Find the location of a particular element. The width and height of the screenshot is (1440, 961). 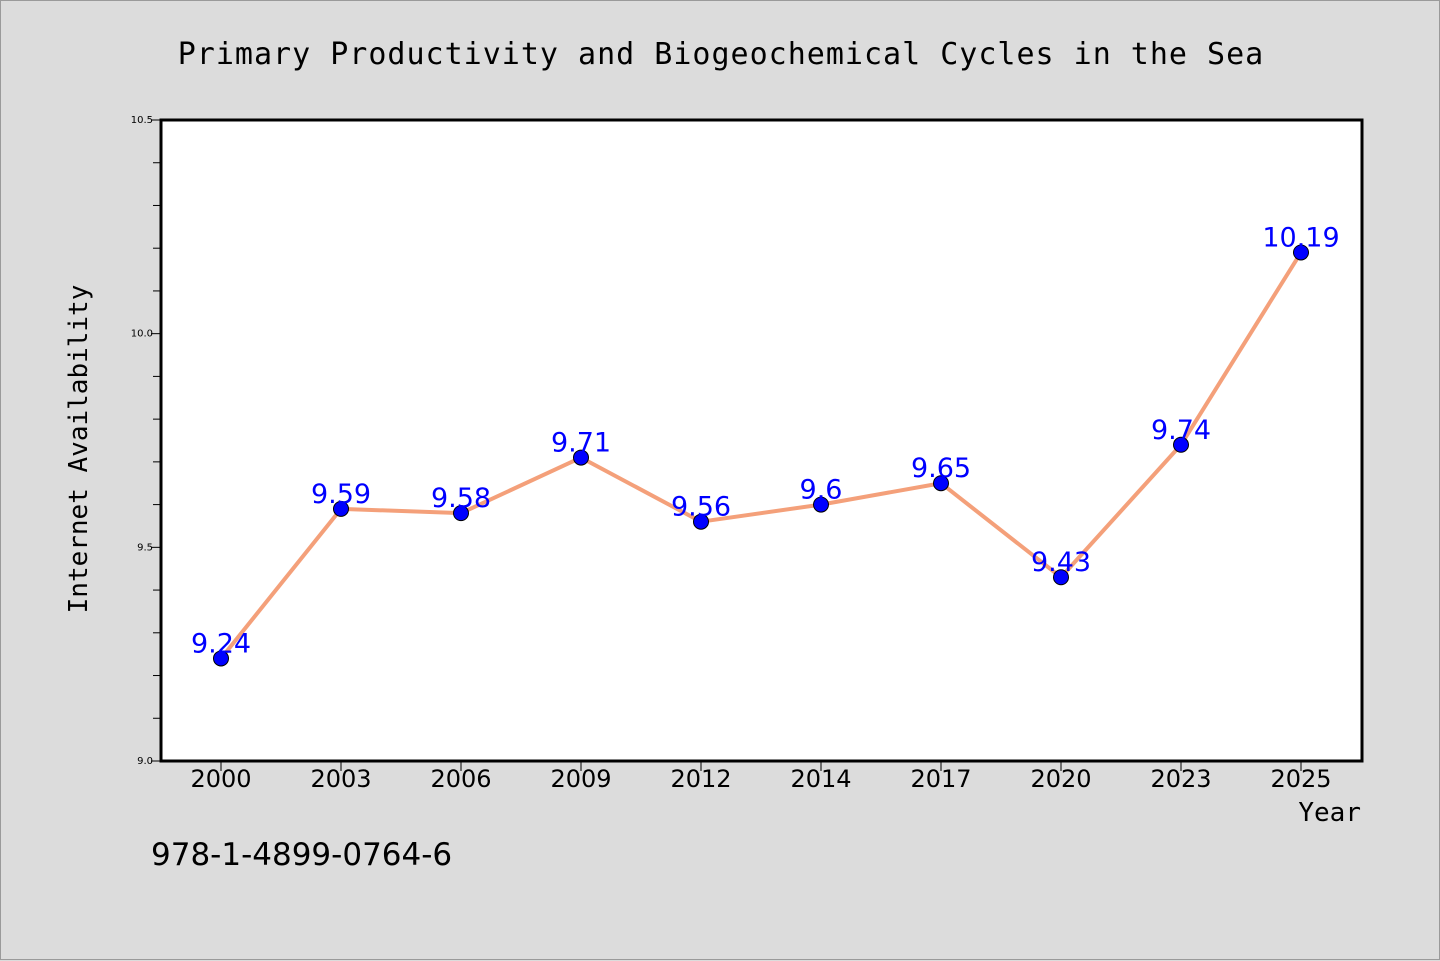

y-tick-label: 9.5 is located at coordinates (145, 547).